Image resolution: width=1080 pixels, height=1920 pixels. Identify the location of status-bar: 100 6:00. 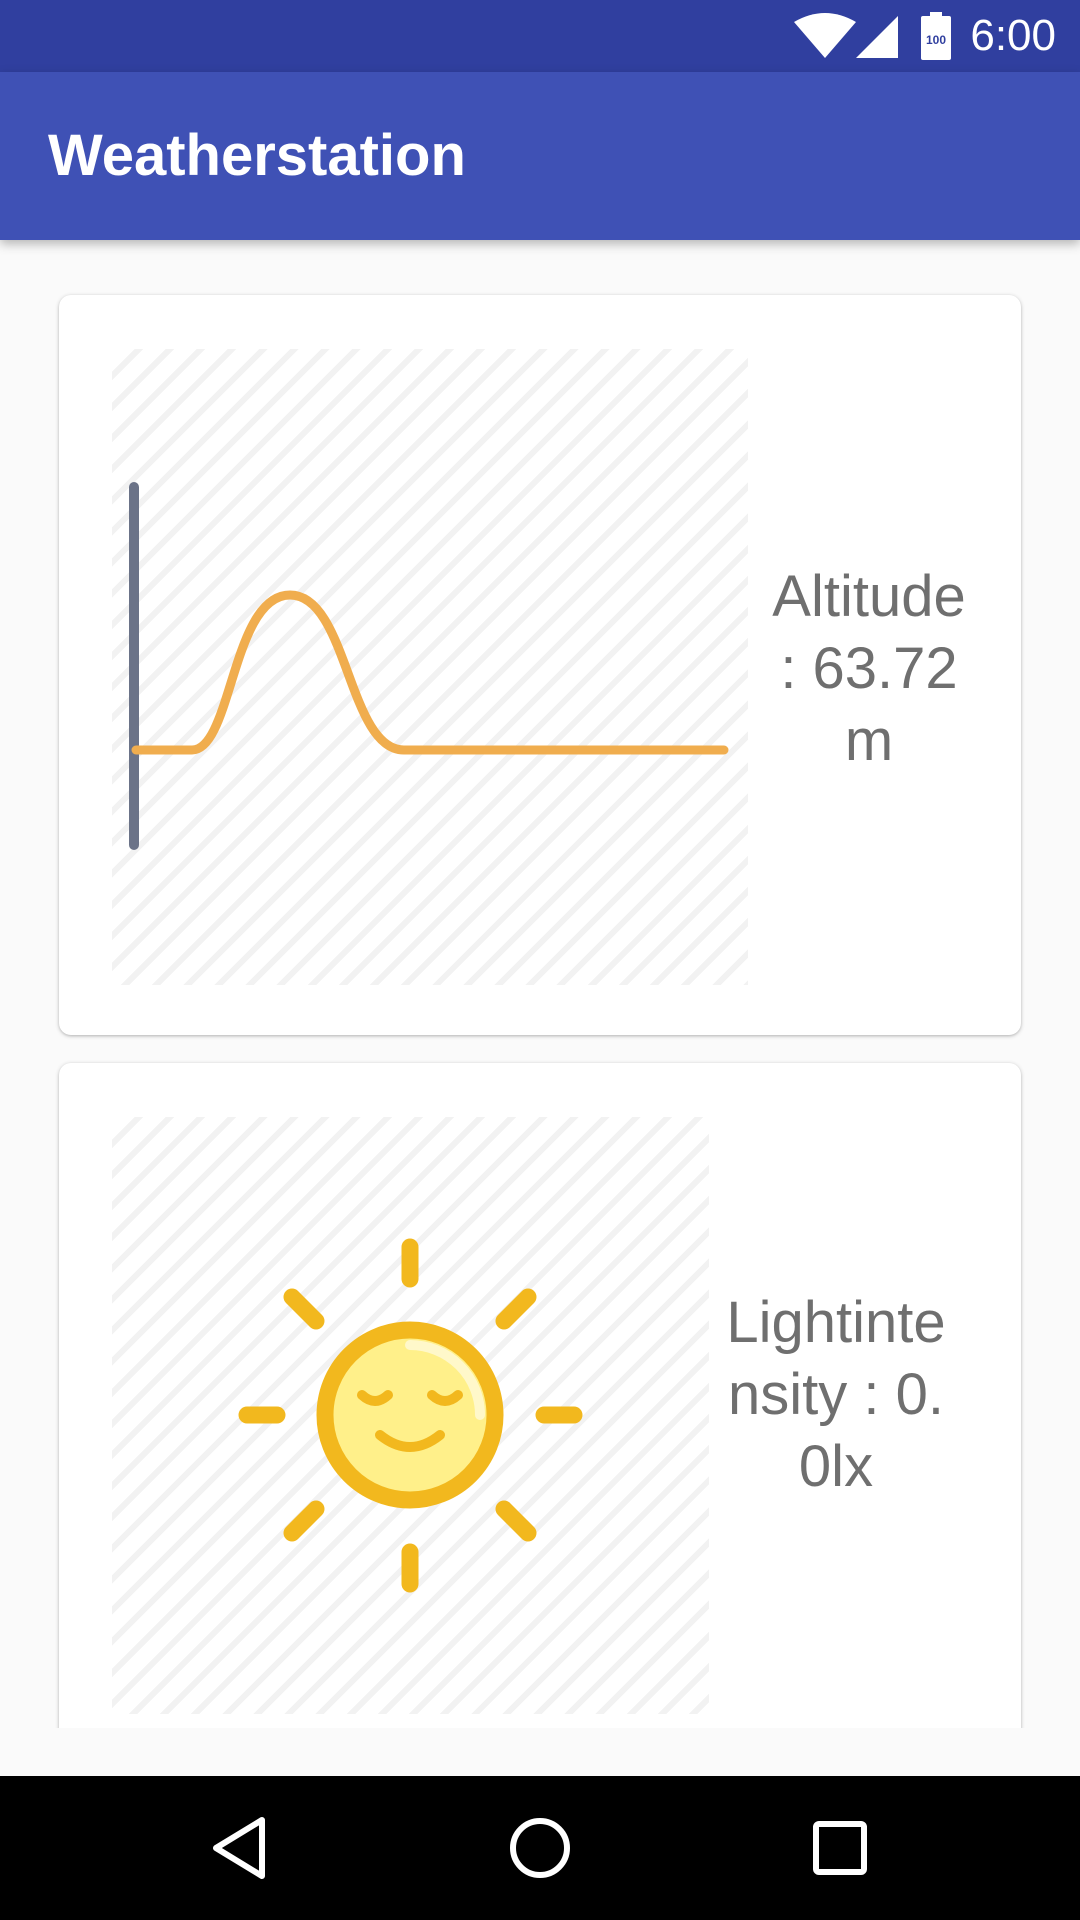
(540, 36).